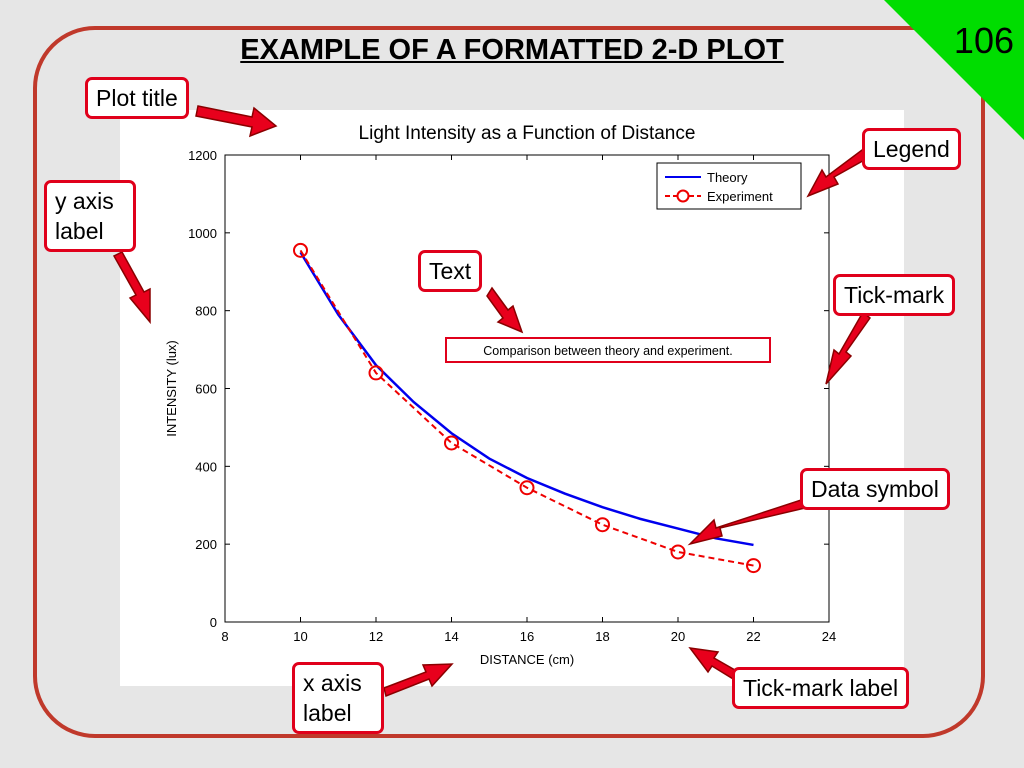 This screenshot has width=1024, height=768. Describe the element at coordinates (206, 389) in the screenshot. I see `y-tick-label: 600` at that location.